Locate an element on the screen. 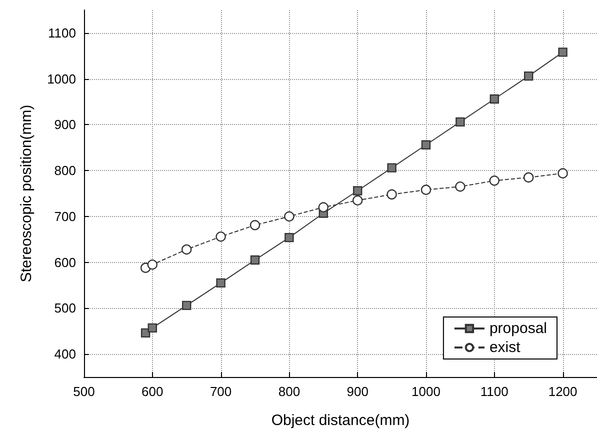  y-tick-label: 400 is located at coordinates (65, 354).